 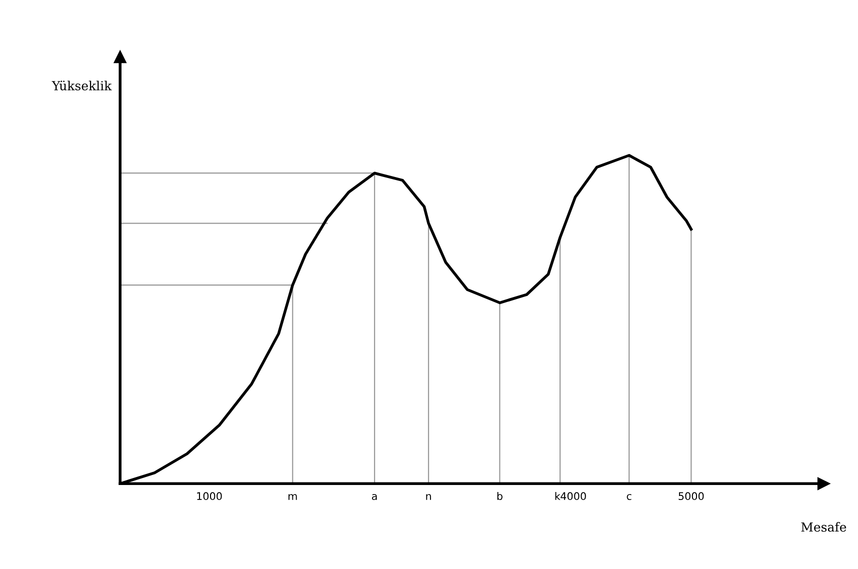 What do you see at coordinates (428, 497) in the screenshot?
I see `x-tick-label: n` at bounding box center [428, 497].